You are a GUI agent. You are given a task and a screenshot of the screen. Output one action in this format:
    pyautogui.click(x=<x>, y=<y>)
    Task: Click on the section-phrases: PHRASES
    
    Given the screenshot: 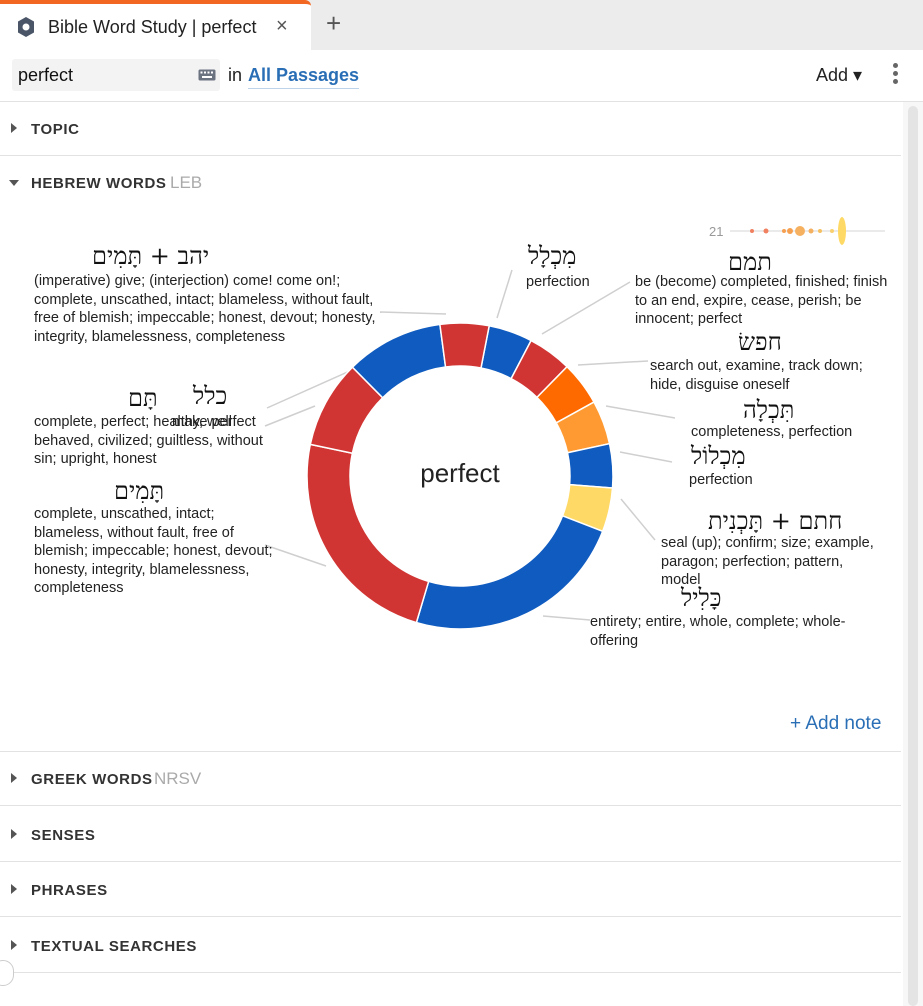 What is the action you would take?
    pyautogui.click(x=450, y=890)
    